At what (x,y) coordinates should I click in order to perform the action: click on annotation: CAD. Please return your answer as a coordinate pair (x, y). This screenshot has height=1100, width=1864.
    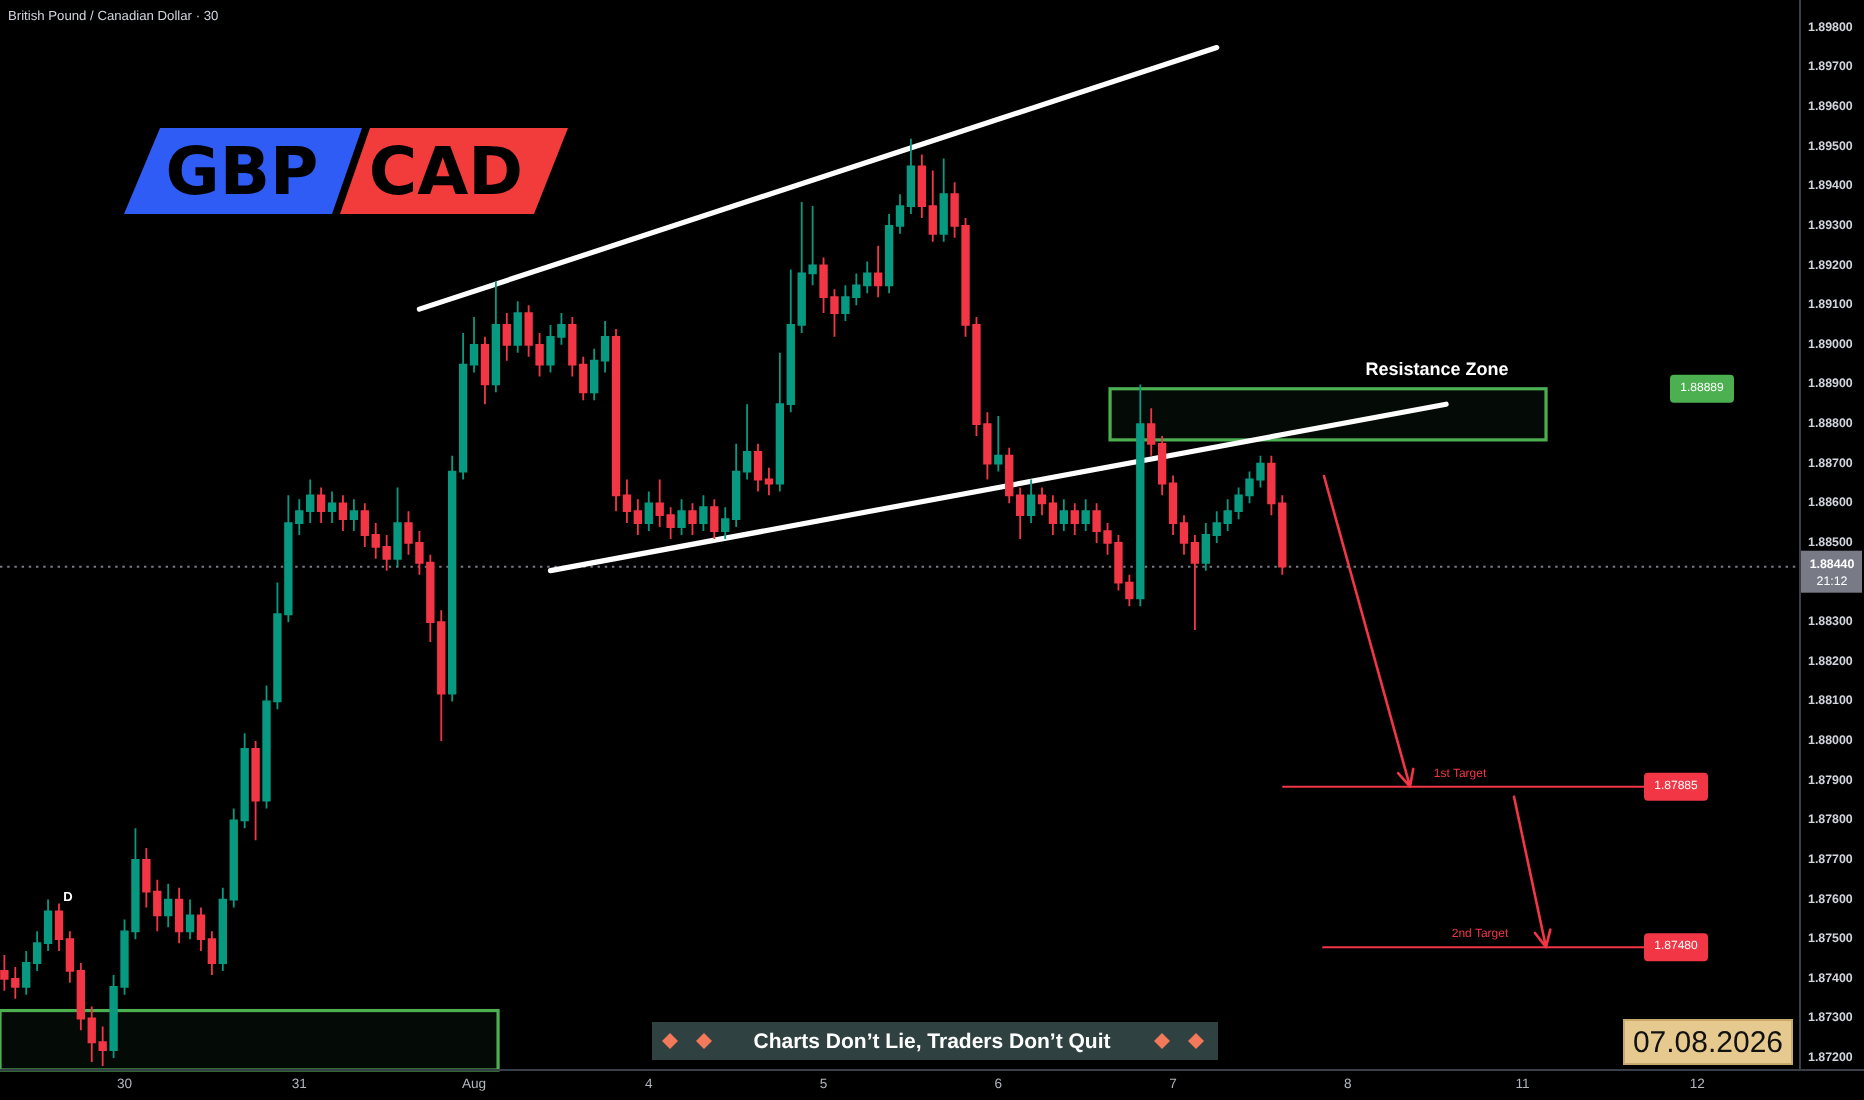
    Looking at the image, I should click on (446, 171).